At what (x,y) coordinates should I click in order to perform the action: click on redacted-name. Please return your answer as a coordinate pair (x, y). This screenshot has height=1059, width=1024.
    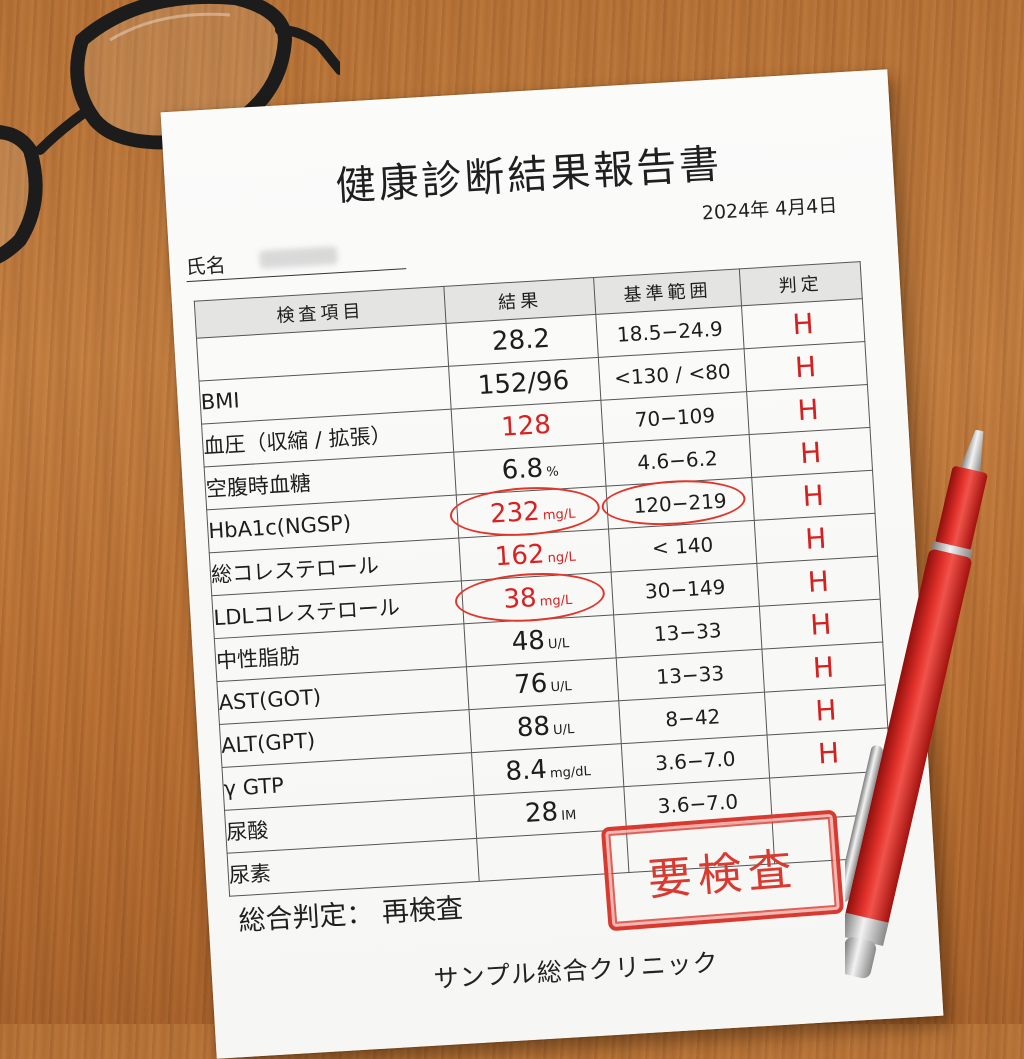
    Looking at the image, I should click on (298, 257).